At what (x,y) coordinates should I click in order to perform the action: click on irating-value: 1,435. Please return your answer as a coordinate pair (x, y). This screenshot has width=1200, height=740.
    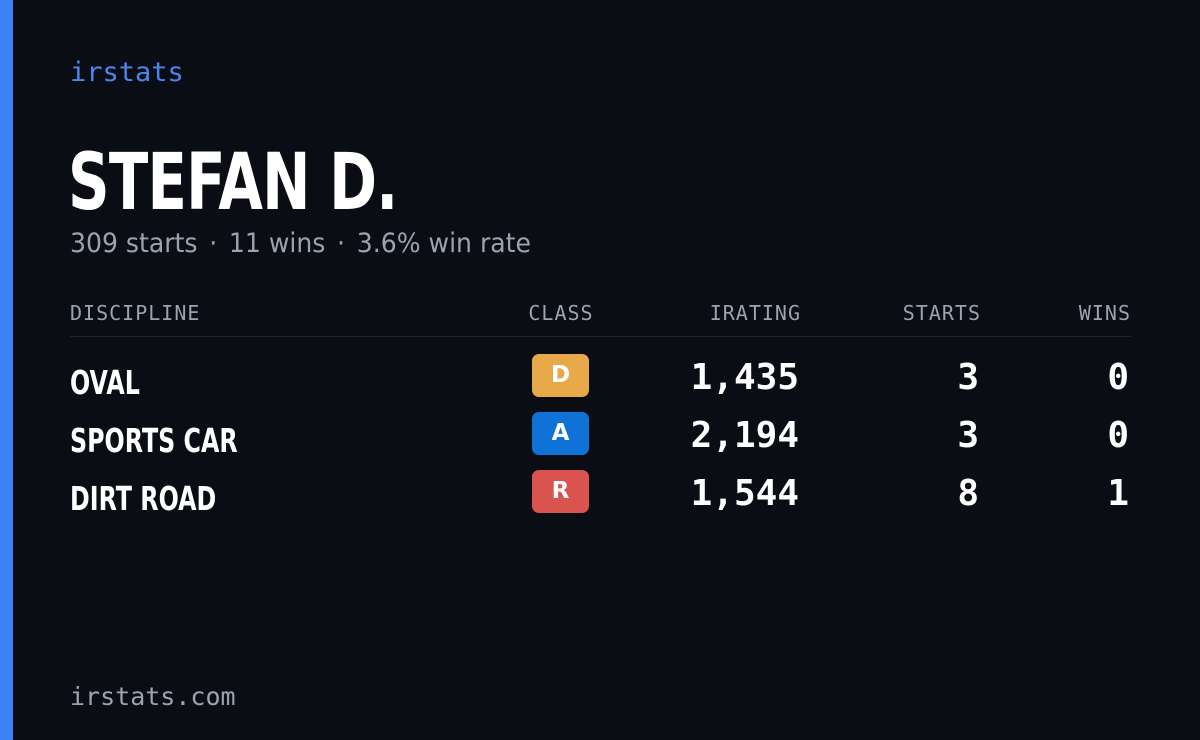
    Looking at the image, I should click on (744, 377).